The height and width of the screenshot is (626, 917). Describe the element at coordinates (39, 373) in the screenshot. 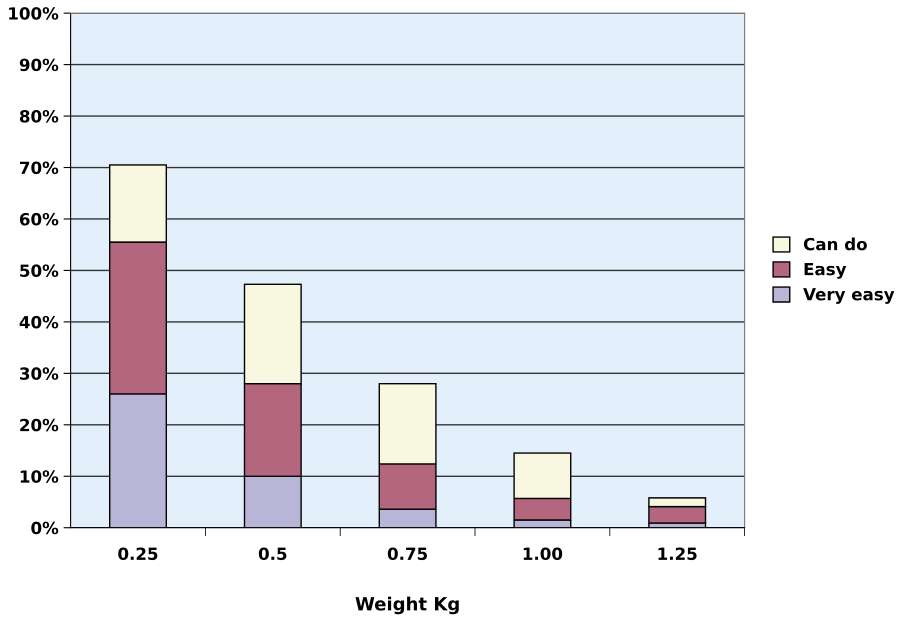

I see `y-tick-label: 30%` at that location.